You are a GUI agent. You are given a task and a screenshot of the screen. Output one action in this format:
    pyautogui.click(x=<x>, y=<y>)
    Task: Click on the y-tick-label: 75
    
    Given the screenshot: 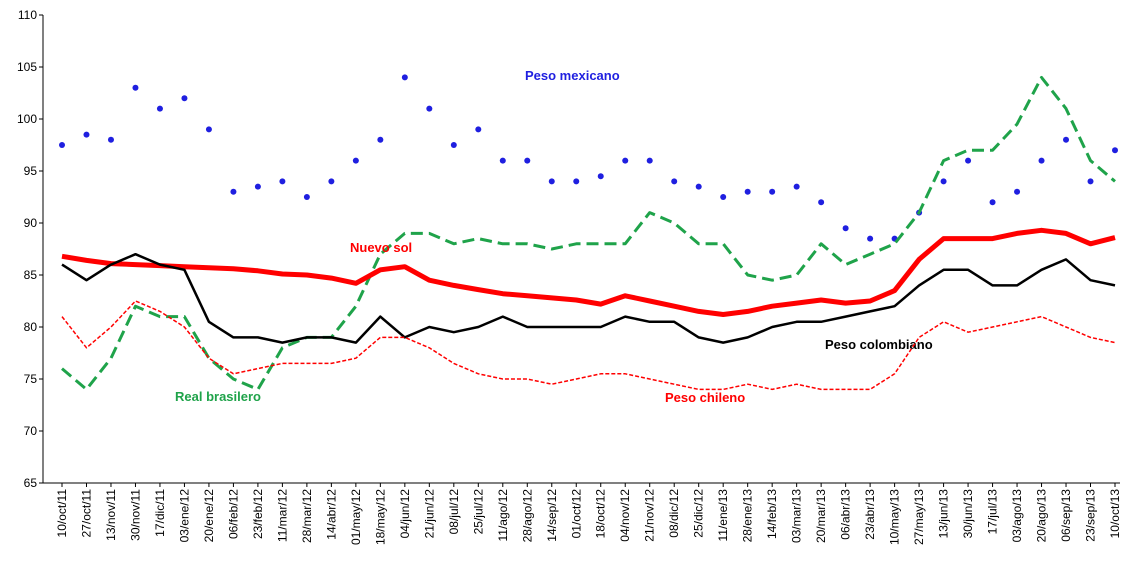 What is the action you would take?
    pyautogui.click(x=31, y=379)
    